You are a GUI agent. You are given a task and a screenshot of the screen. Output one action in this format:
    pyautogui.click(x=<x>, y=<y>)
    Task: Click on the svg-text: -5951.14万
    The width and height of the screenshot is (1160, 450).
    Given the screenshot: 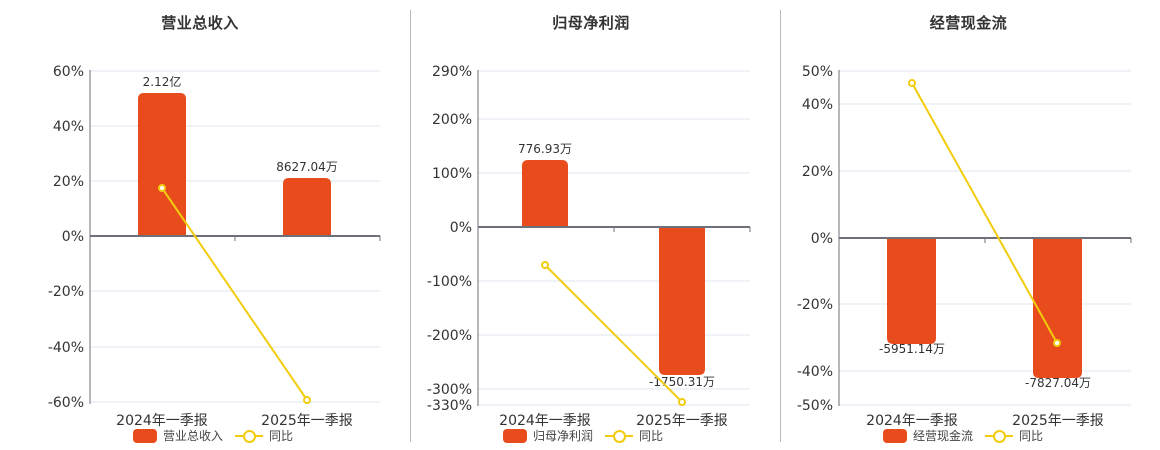 What is the action you would take?
    pyautogui.click(x=912, y=349)
    